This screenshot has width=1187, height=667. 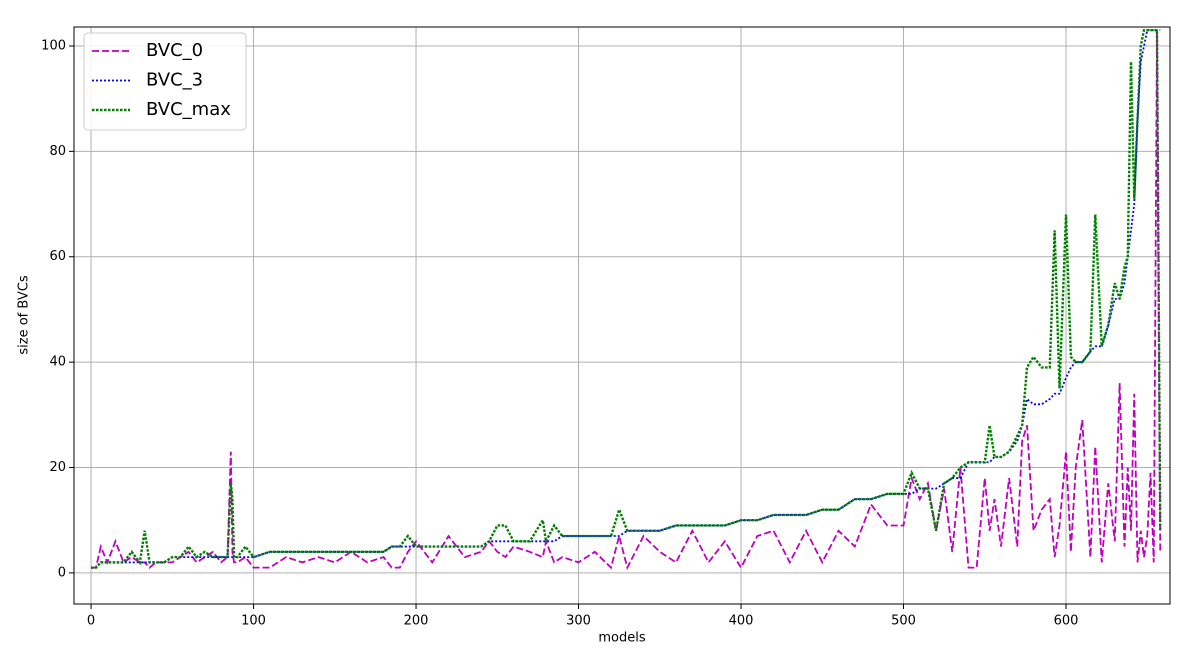 What do you see at coordinates (57, 256) in the screenshot?
I see `y-tick-label: 60` at bounding box center [57, 256].